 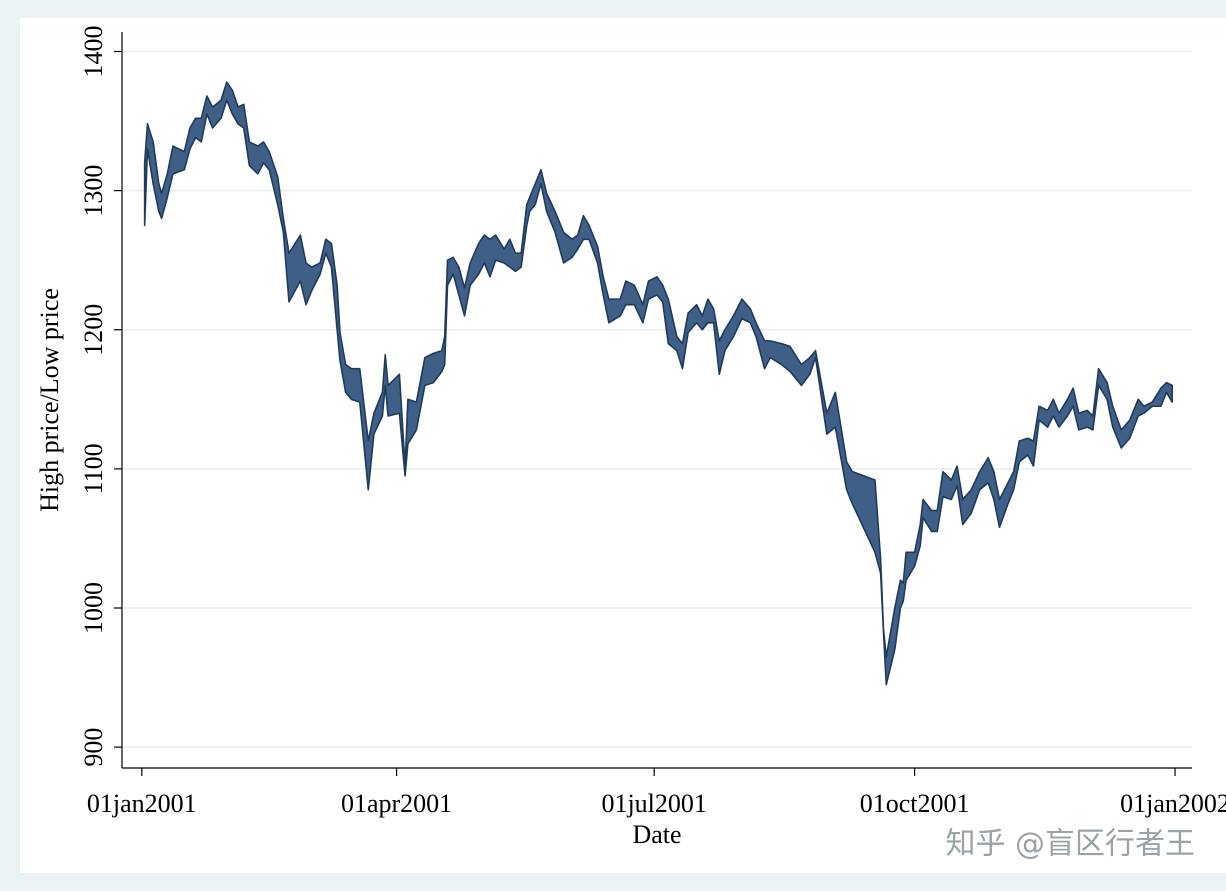 I want to click on x-axis-title: Date, so click(x=656, y=834).